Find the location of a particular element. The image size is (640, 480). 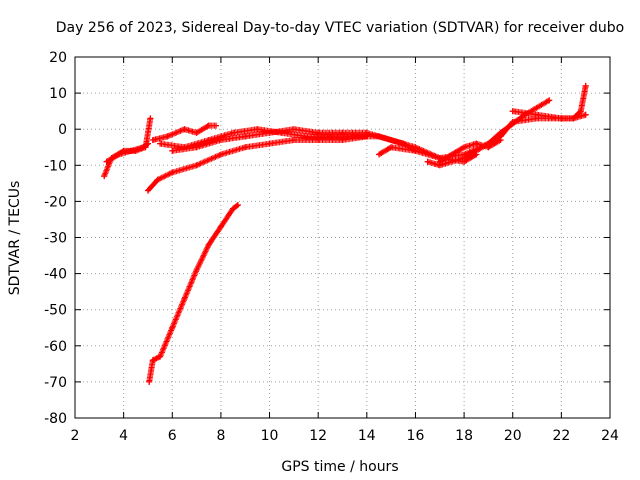

y-tick-label: -40 is located at coordinates (55, 275).